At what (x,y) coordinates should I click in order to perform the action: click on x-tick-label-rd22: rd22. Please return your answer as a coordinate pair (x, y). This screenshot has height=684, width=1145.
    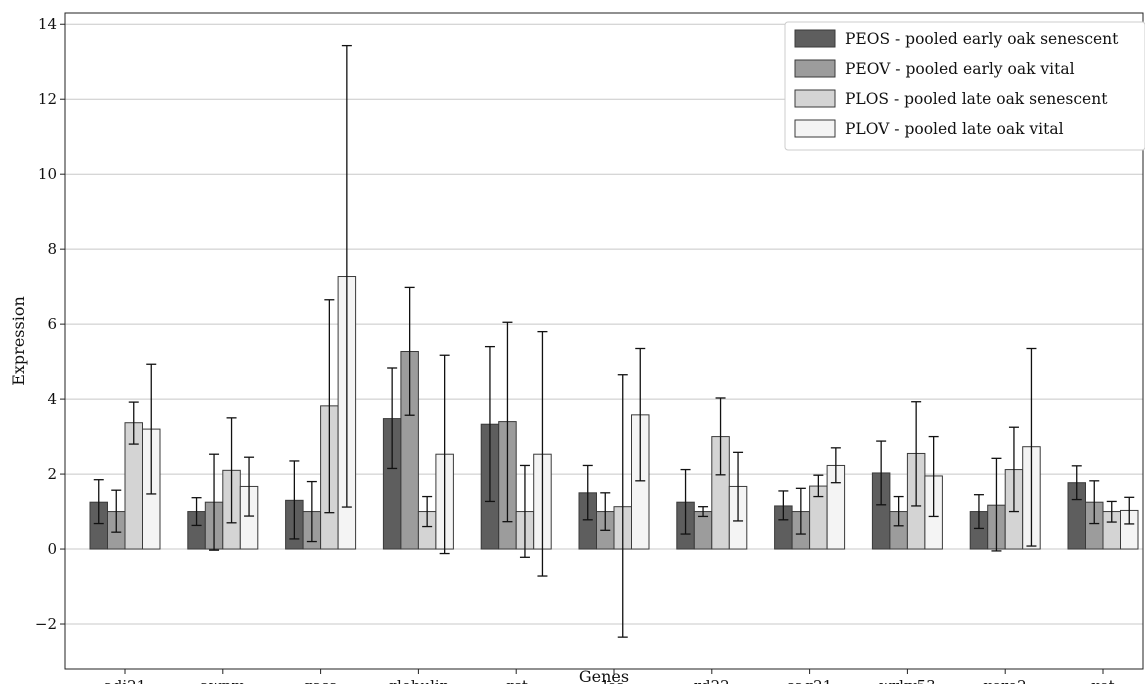
    Looking at the image, I should click on (712, 680).